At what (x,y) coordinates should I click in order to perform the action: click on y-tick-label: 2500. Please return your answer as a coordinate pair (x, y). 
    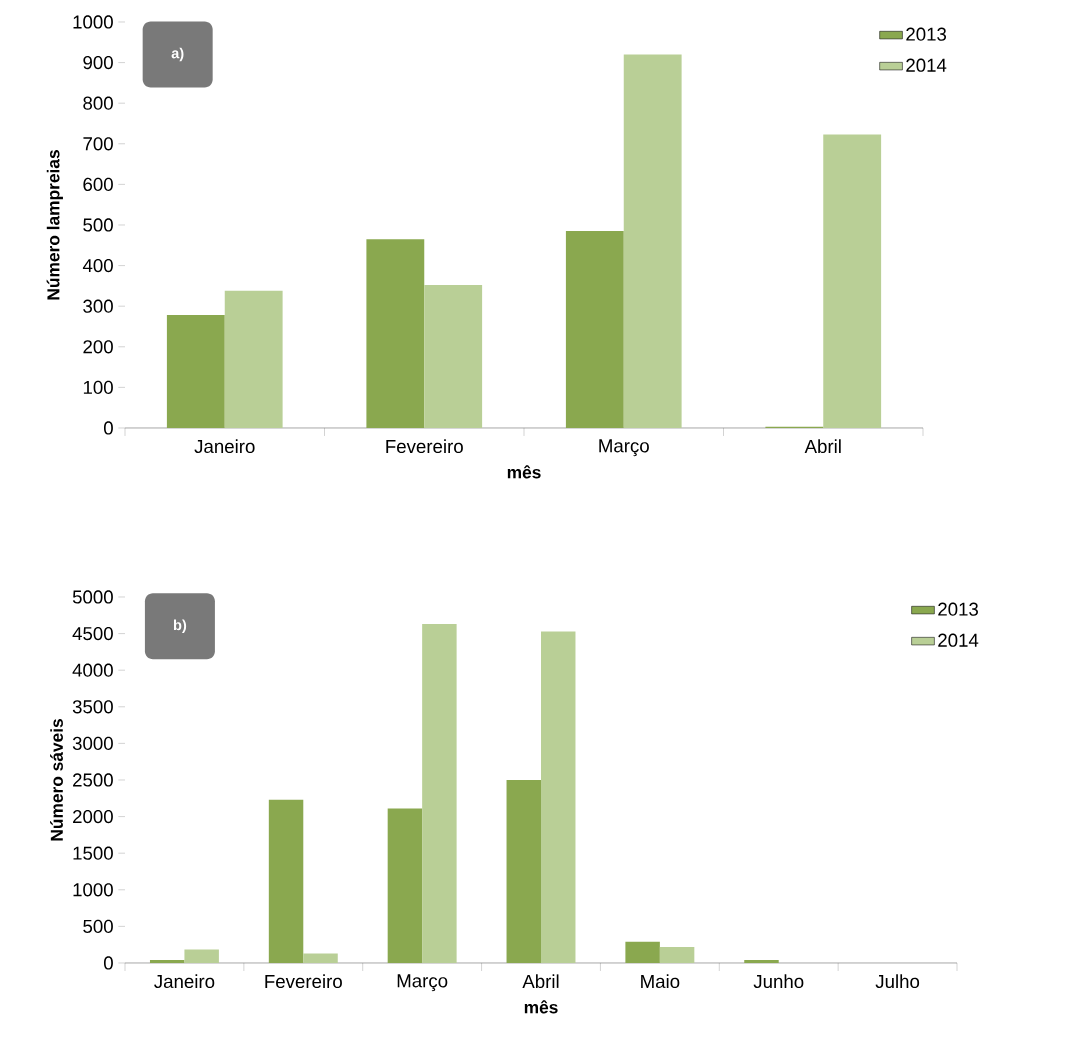
    Looking at the image, I should click on (93, 780).